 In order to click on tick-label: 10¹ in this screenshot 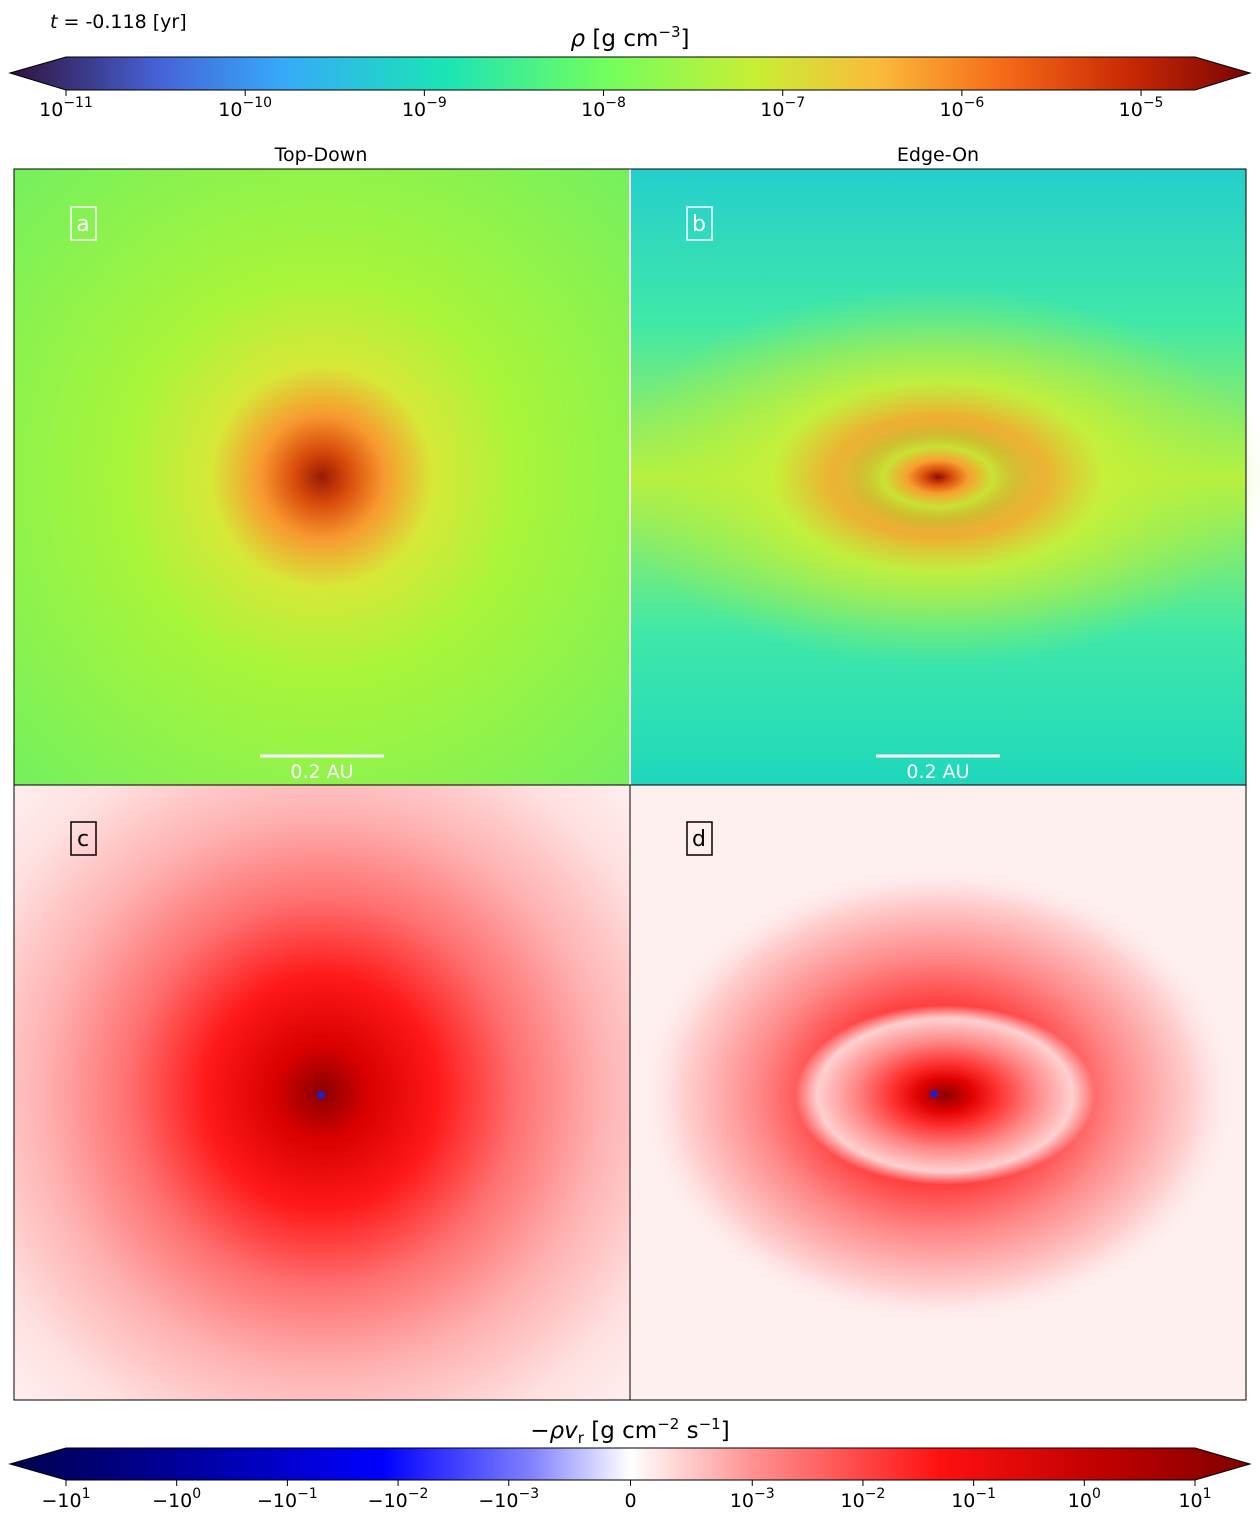, I will do `click(1194, 1499)`.